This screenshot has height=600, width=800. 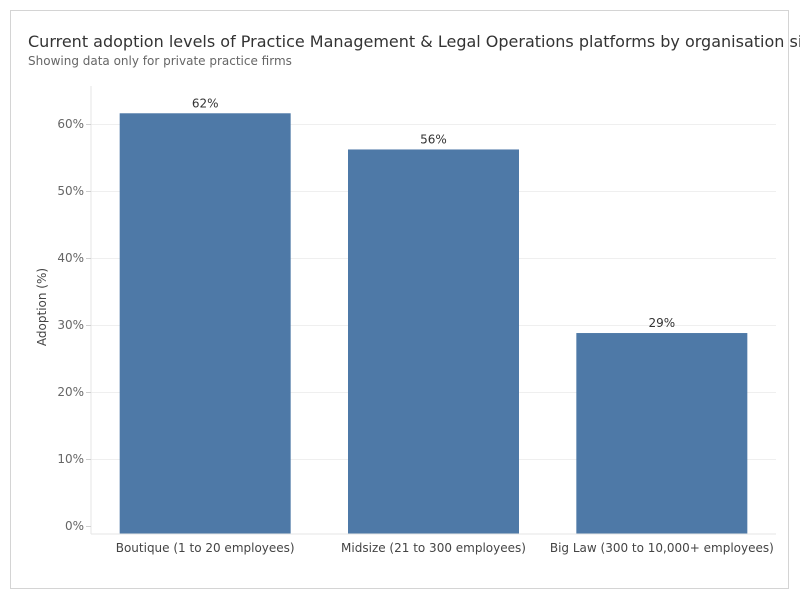 I want to click on y-tick-label: 20%, so click(x=70, y=392).